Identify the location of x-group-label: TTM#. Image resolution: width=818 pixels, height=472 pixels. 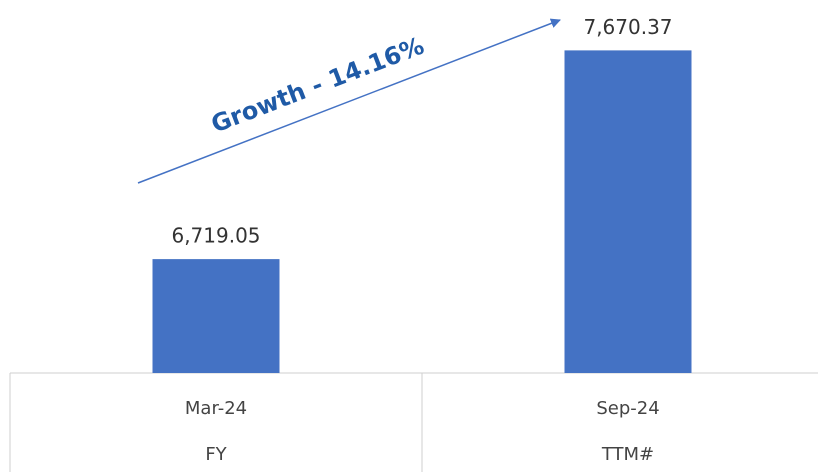
(627, 454).